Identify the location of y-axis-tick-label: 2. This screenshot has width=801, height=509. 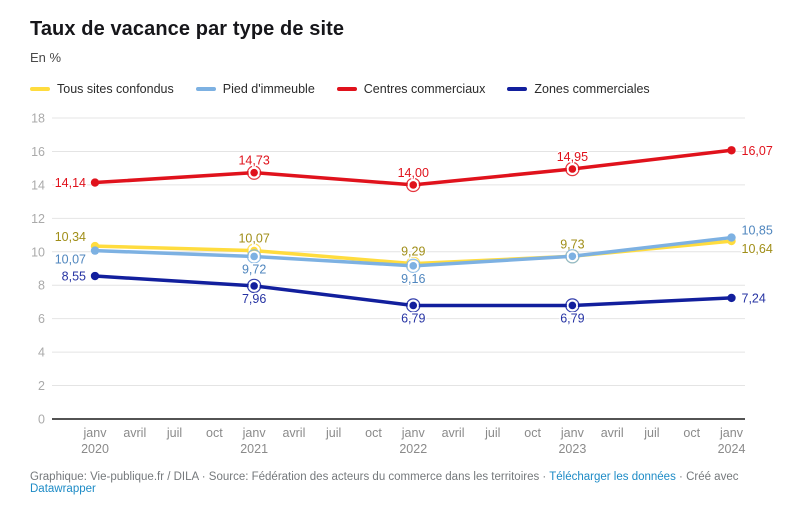
(41, 386).